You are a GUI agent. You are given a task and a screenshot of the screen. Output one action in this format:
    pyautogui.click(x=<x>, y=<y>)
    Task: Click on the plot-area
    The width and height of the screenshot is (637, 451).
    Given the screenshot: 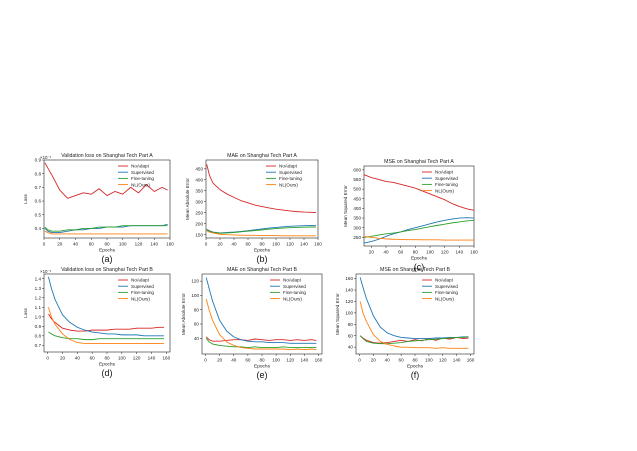 What is the action you would take?
    pyautogui.click(x=262, y=199)
    